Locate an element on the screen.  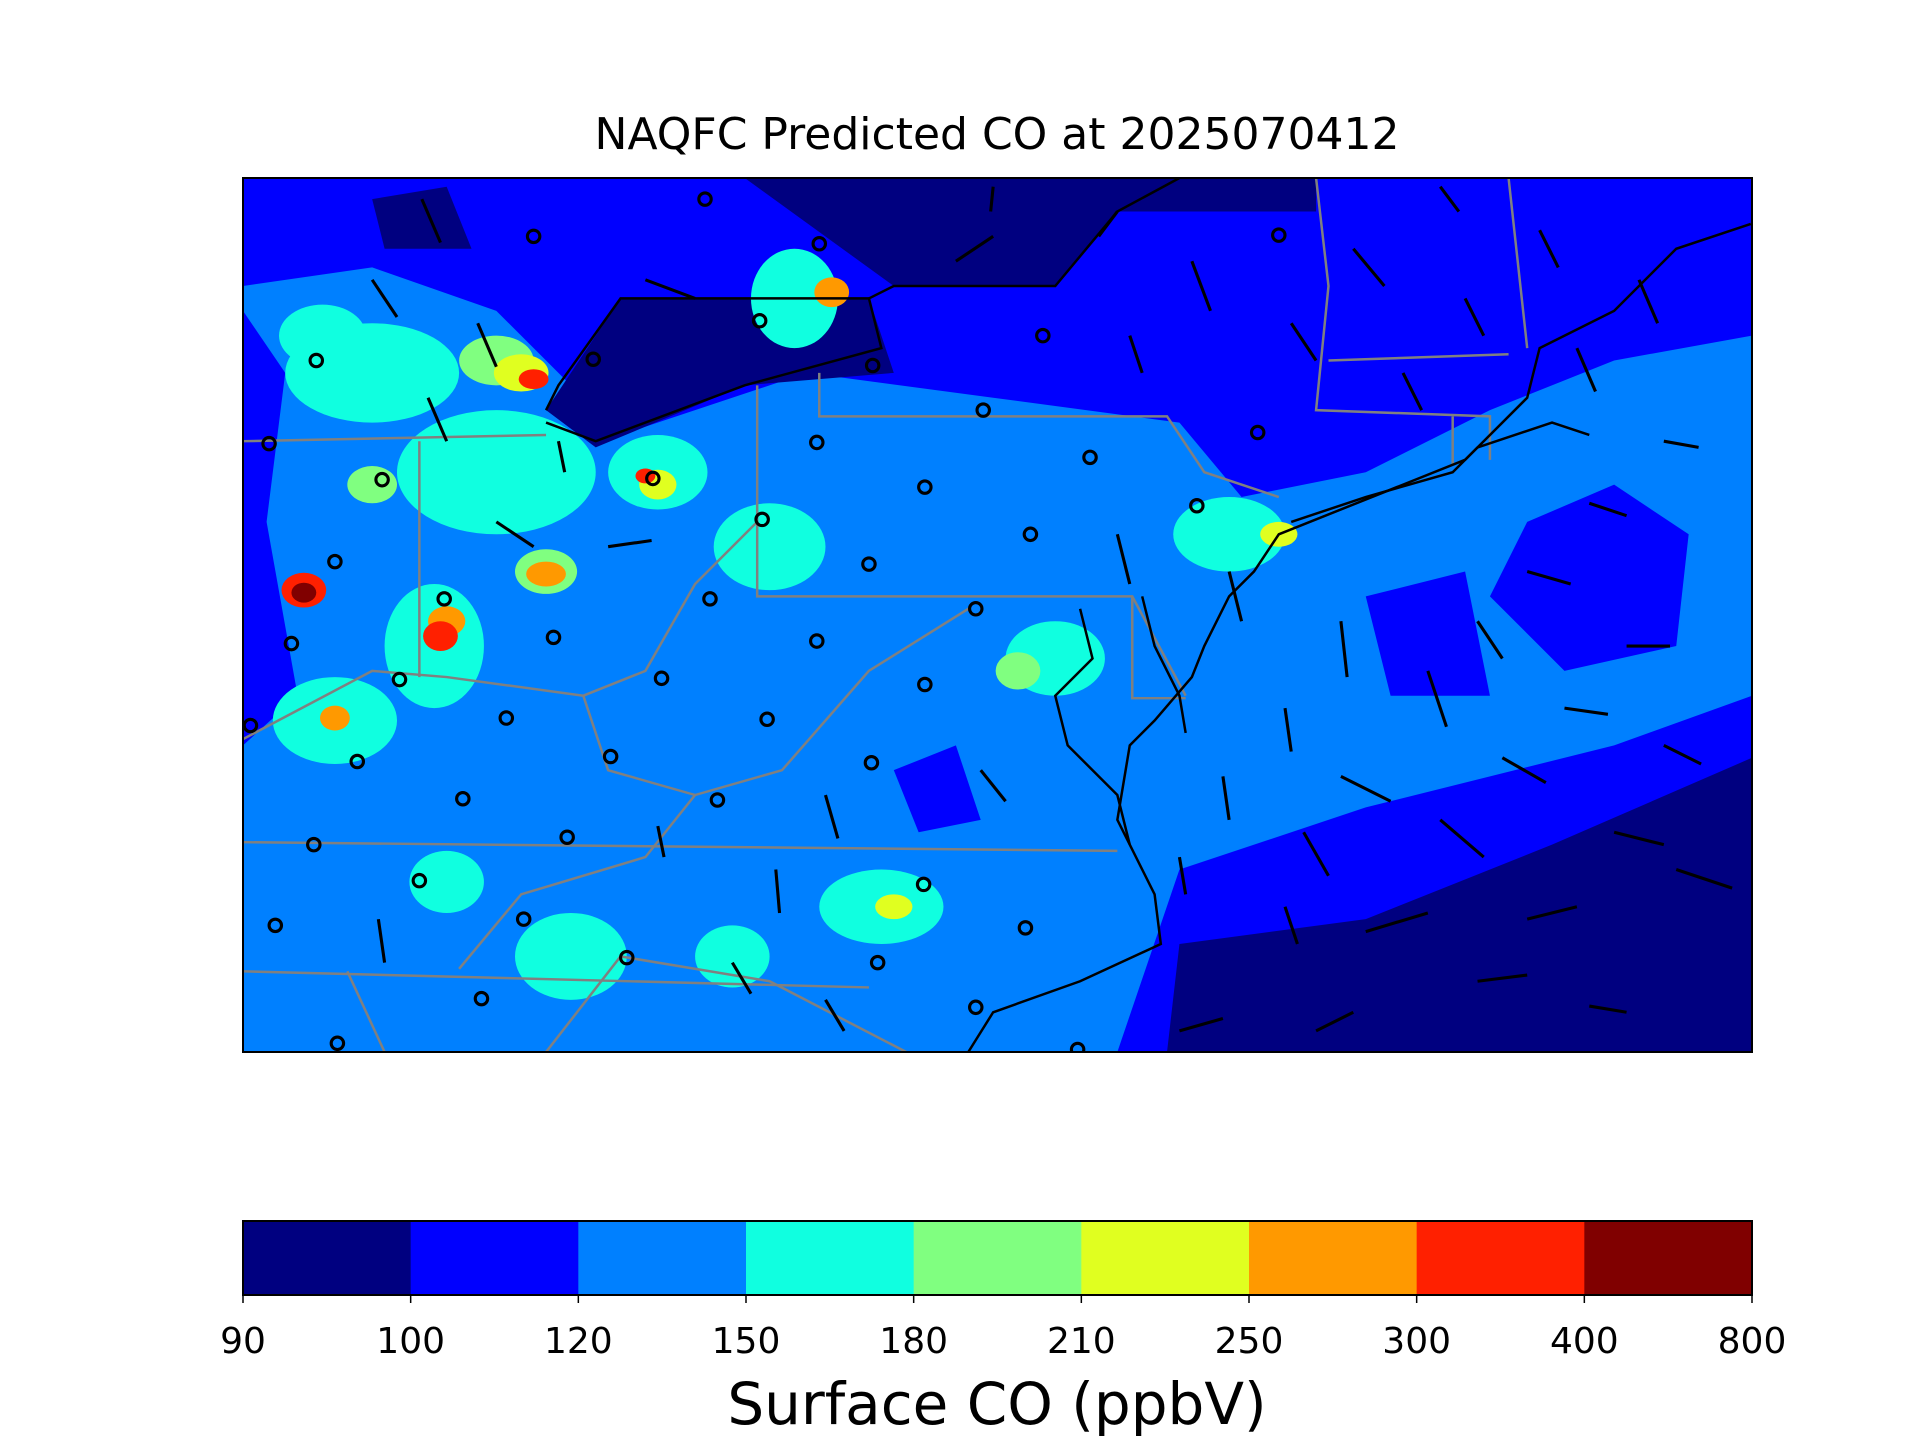
colorbar: 90 100 120 150 180 210 250 300 400 800 is located at coordinates (1003, 1291).